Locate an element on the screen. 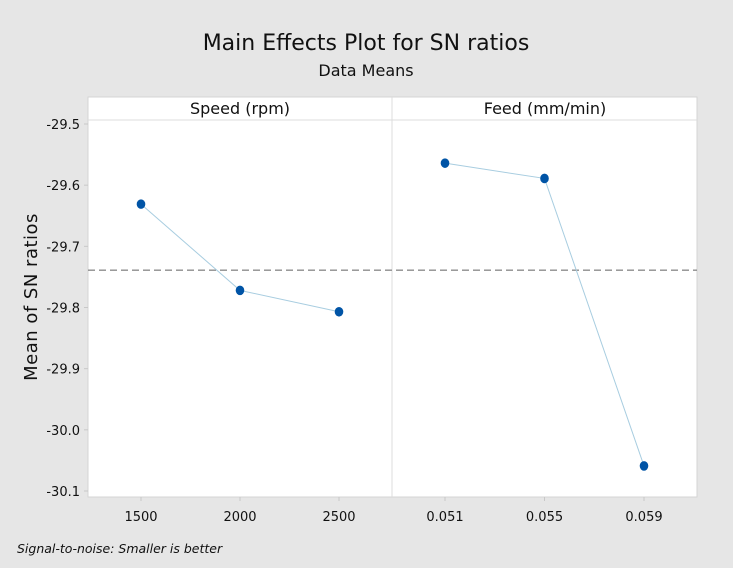 The width and height of the screenshot is (733, 568). y-axis-ticks: -29.5 -29.6 -29.7 -29.8 -29.9 -30.0 -30.1 is located at coordinates (67, 309).